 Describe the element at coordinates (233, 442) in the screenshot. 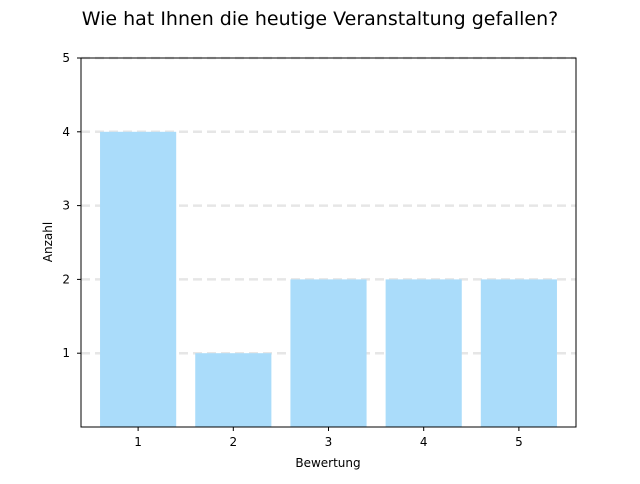

I see `x-tick-label: 2` at that location.